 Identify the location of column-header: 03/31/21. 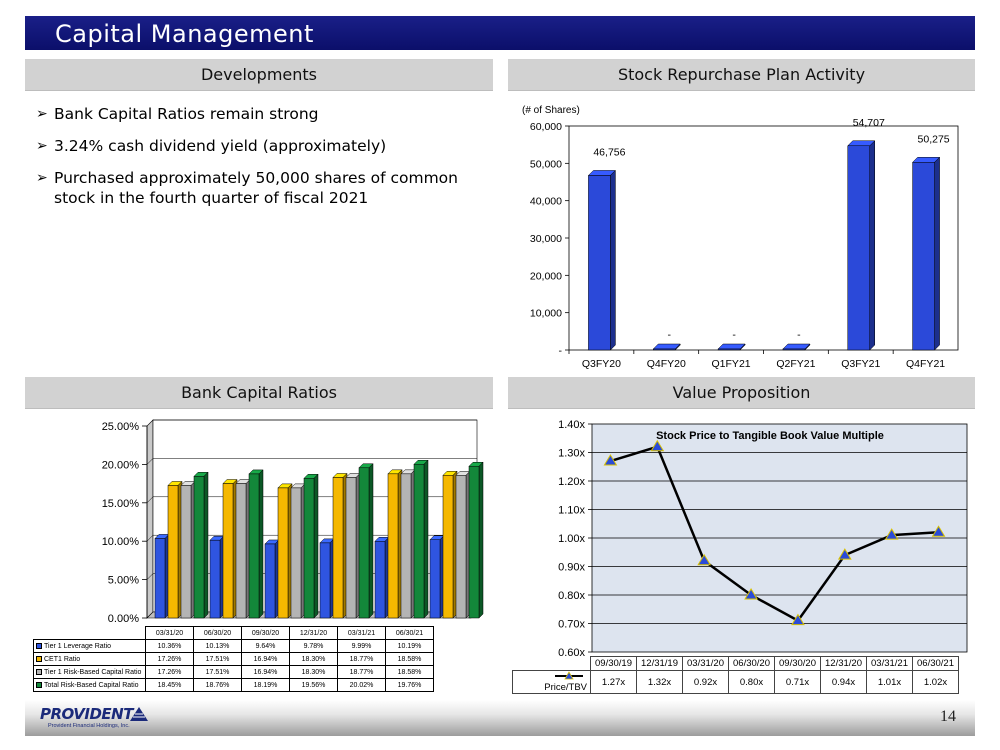
(889, 663).